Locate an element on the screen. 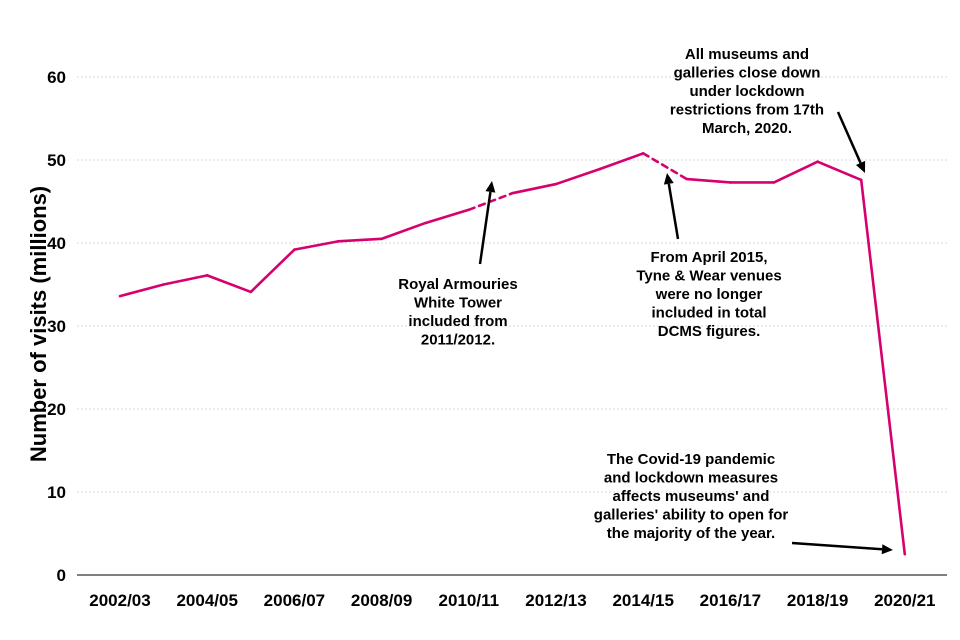  y-tick-label: 20 is located at coordinates (56, 409).